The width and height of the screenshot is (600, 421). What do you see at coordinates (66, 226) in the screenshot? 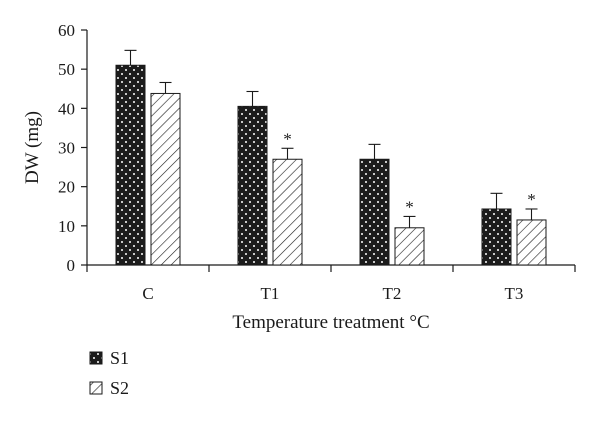
I see `y-tick-label: 10` at bounding box center [66, 226].